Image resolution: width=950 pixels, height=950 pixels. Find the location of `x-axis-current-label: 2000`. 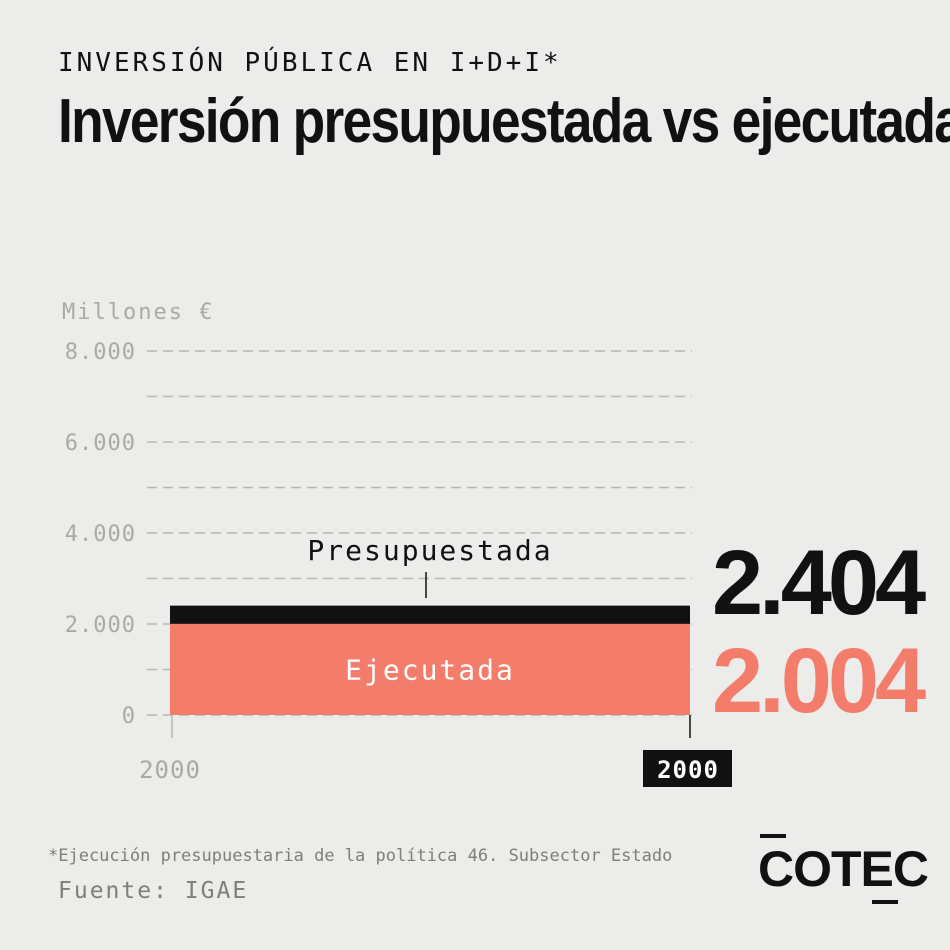

x-axis-current-label: 2000 is located at coordinates (688, 770).